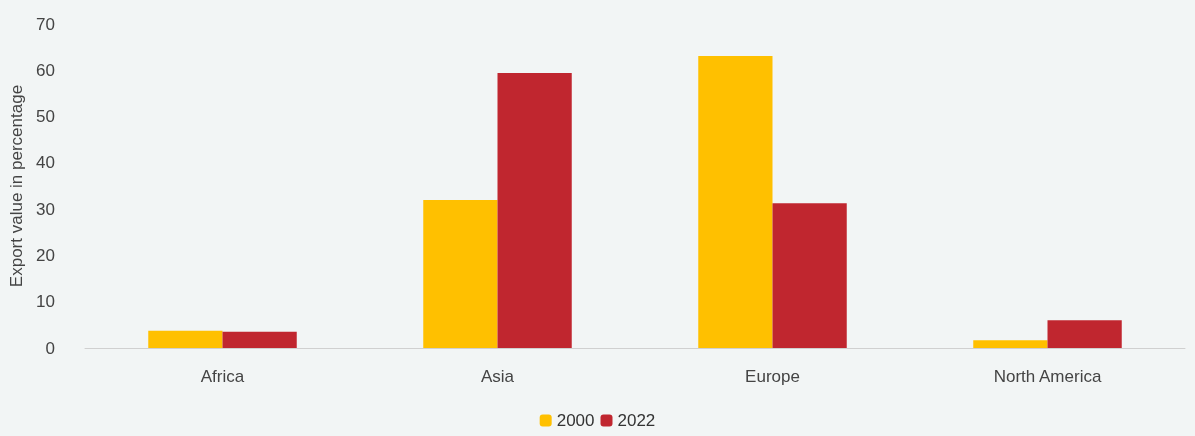 This screenshot has height=436, width=1195. What do you see at coordinates (45, 255) in the screenshot?
I see `y-tick-label: 20` at bounding box center [45, 255].